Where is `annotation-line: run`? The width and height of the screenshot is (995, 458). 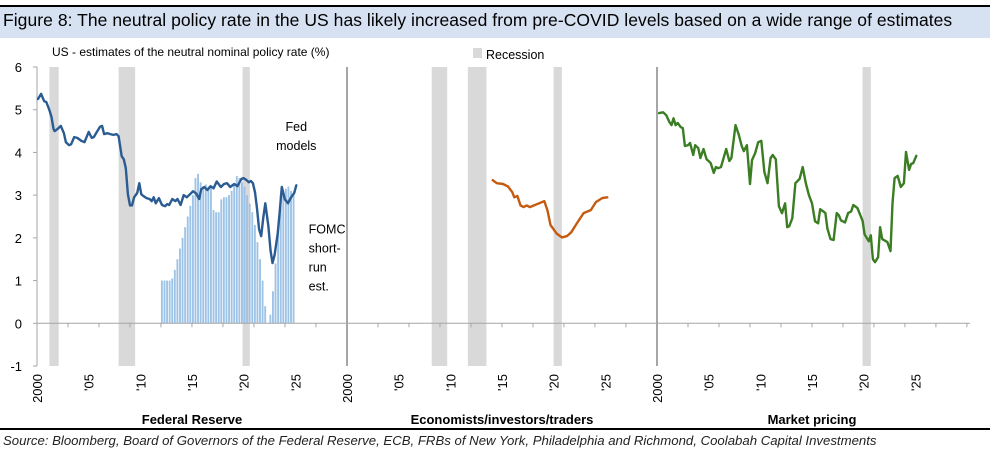
annotation-line: run is located at coordinates (318, 268).